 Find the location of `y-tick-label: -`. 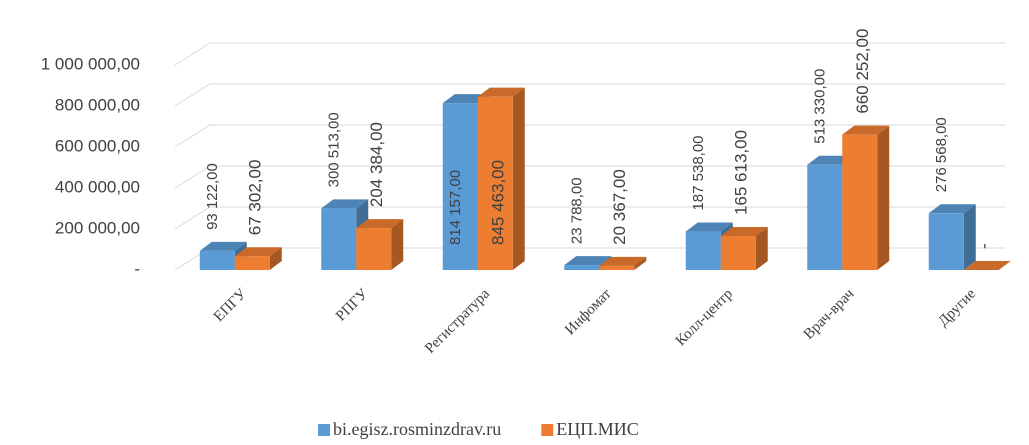

y-tick-label: - is located at coordinates (137, 268).